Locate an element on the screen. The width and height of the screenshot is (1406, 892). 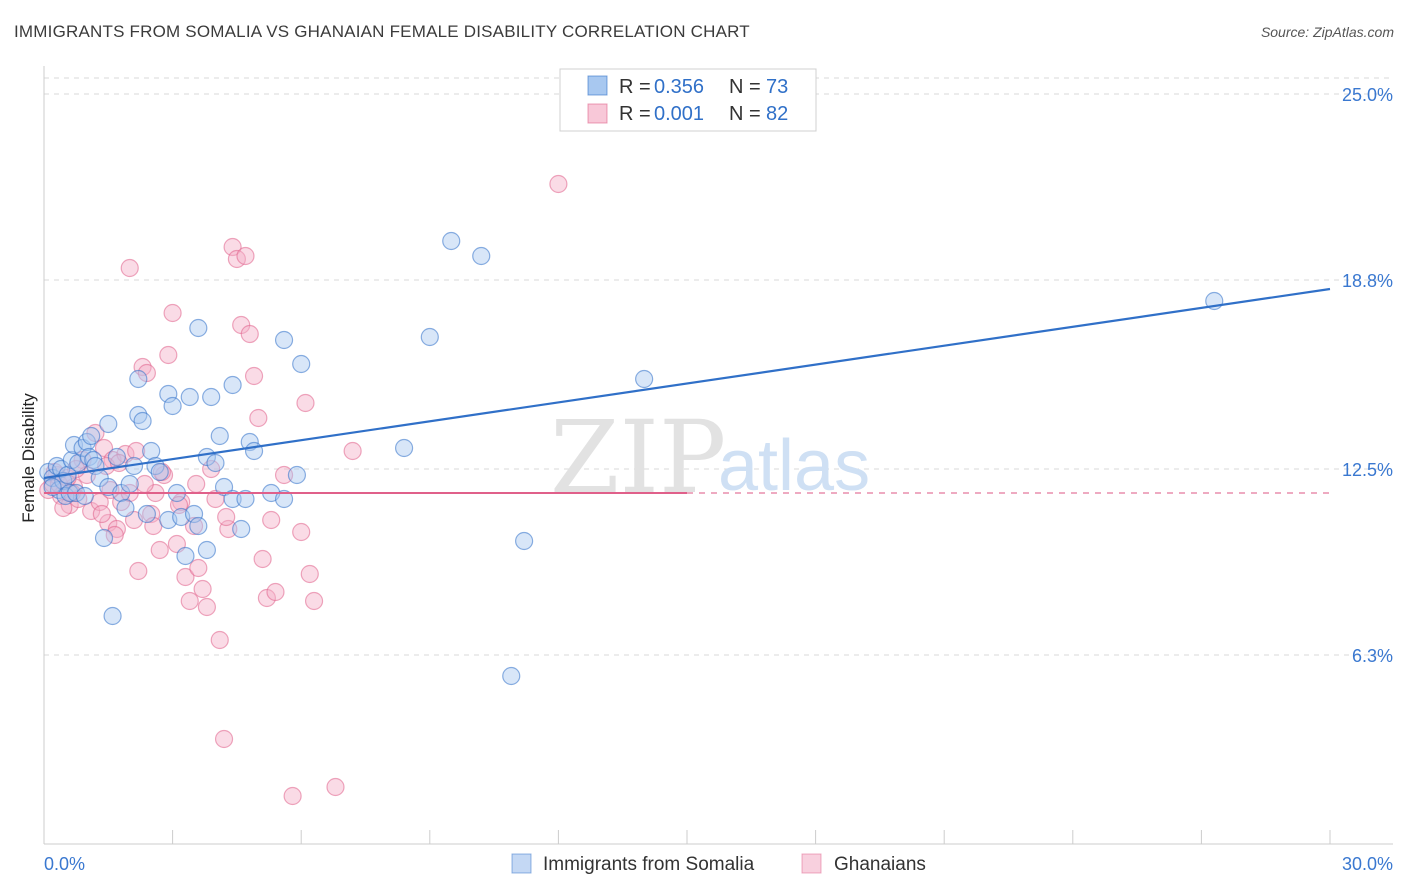
legend-r-ghanaians: 0.001 is located at coordinates (679, 114).